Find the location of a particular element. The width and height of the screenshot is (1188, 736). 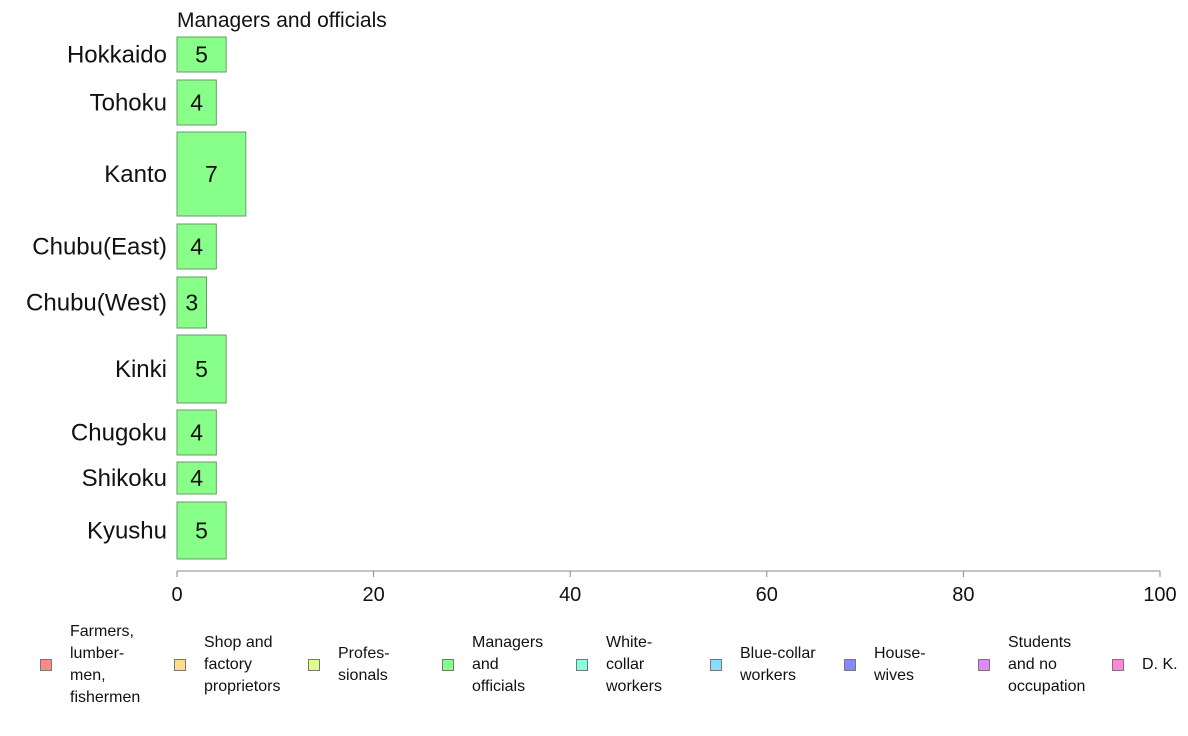

bar-value-label: 7 is located at coordinates (211, 174).